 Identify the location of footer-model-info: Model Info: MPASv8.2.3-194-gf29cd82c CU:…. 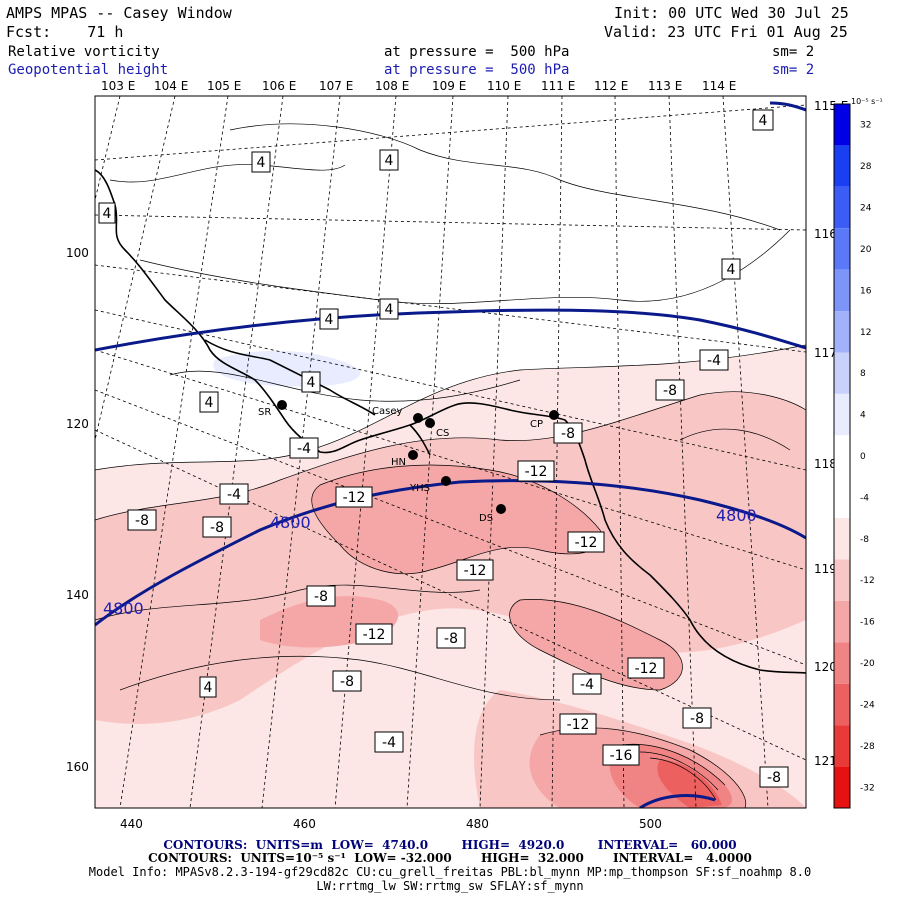
(450, 872).